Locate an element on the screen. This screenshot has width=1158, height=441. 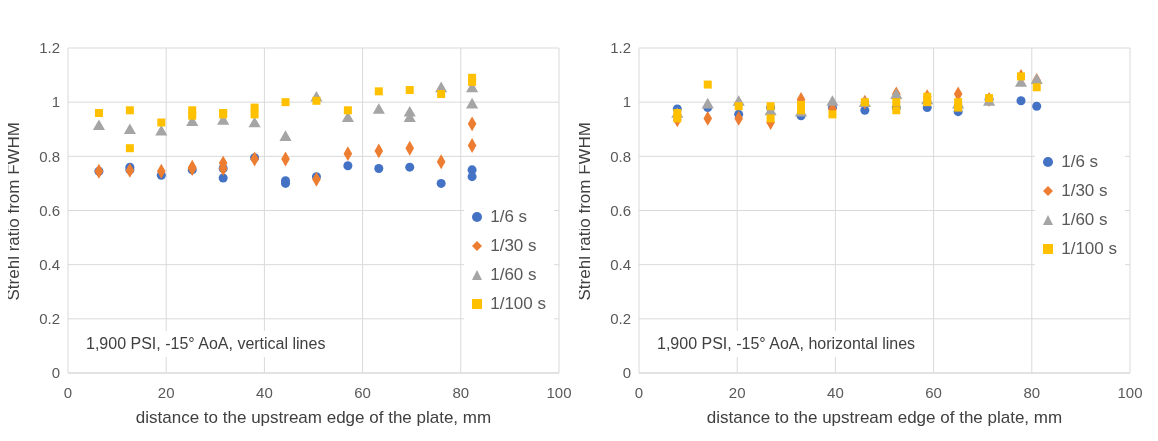
annotation: 1,900 PSI, -15° AoA, vertical lines is located at coordinates (206, 343).